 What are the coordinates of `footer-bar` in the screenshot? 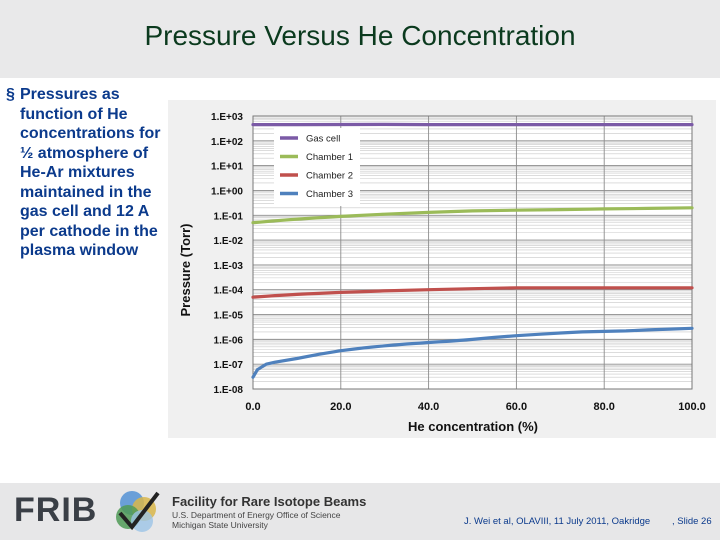 It's located at (360, 511).